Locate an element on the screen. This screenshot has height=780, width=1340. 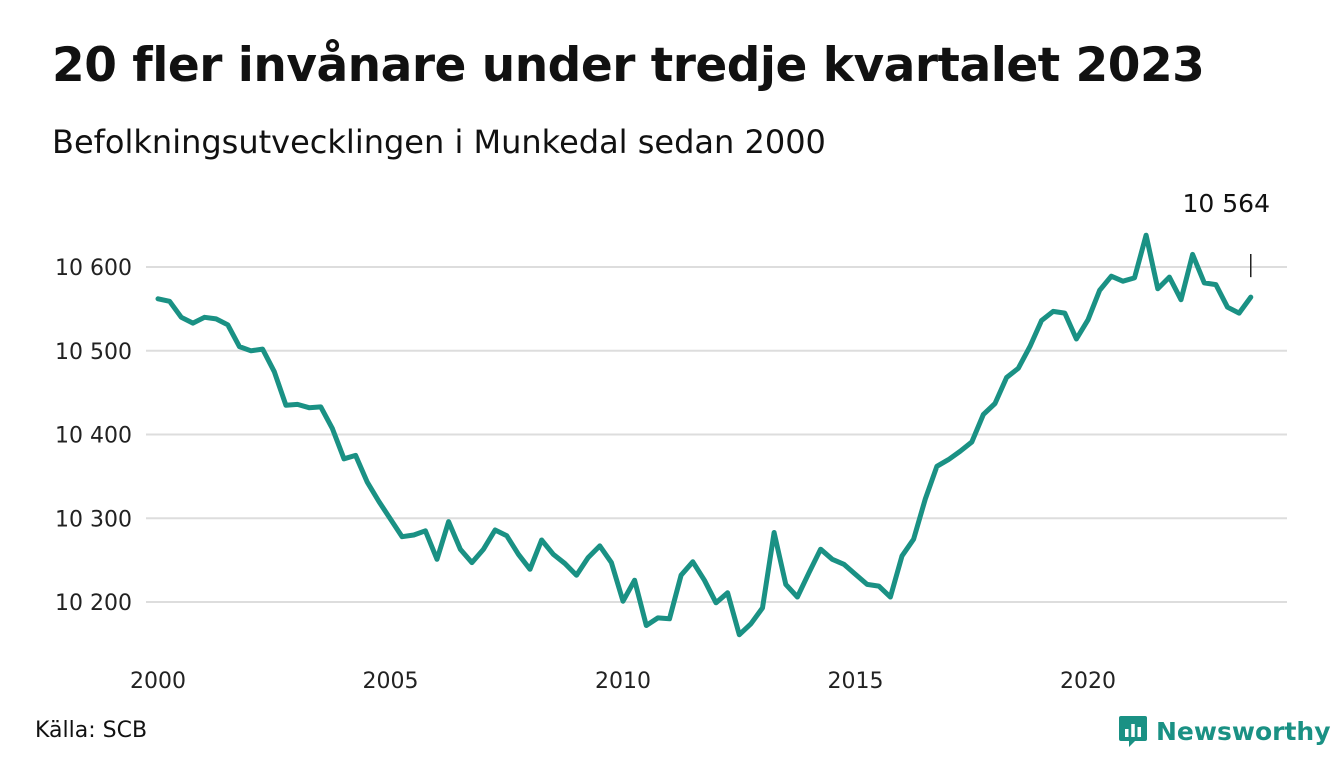
y-tick-label: 10 500 is located at coordinates (93, 352).